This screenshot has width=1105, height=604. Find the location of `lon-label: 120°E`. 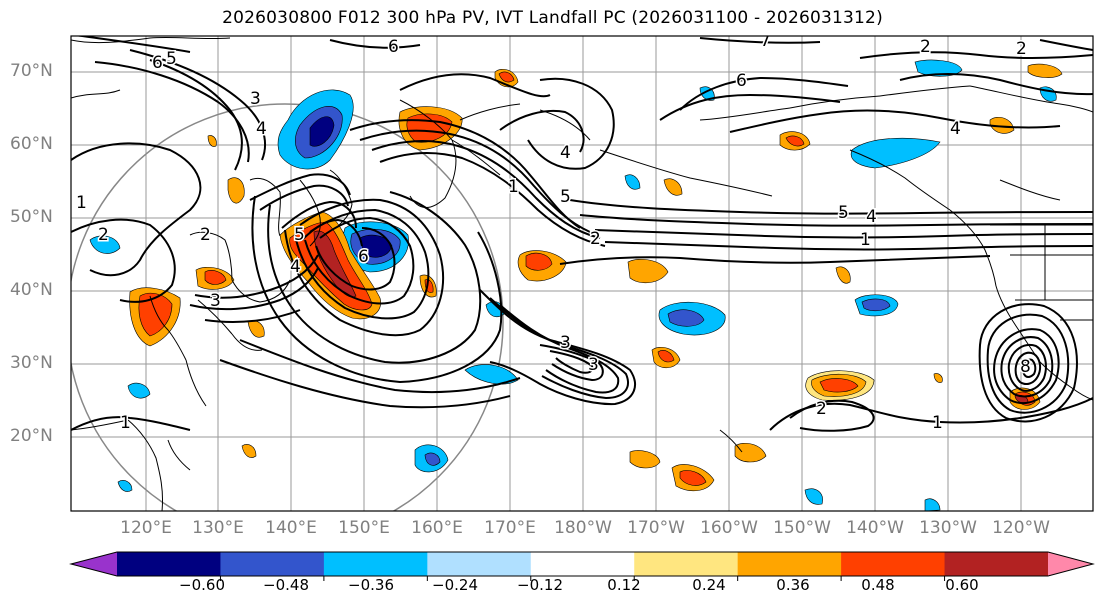

lon-label: 120°E is located at coordinates (146, 528).